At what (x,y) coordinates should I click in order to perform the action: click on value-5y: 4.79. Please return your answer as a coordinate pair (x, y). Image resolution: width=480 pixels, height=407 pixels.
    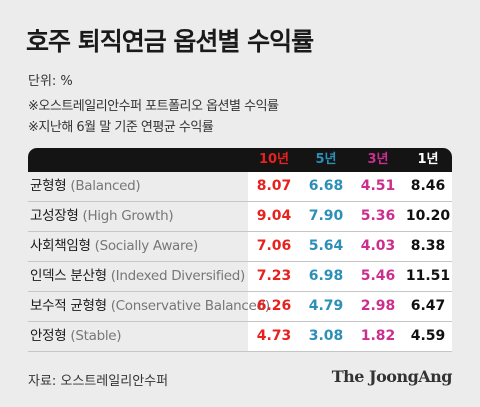
    Looking at the image, I should click on (326, 306).